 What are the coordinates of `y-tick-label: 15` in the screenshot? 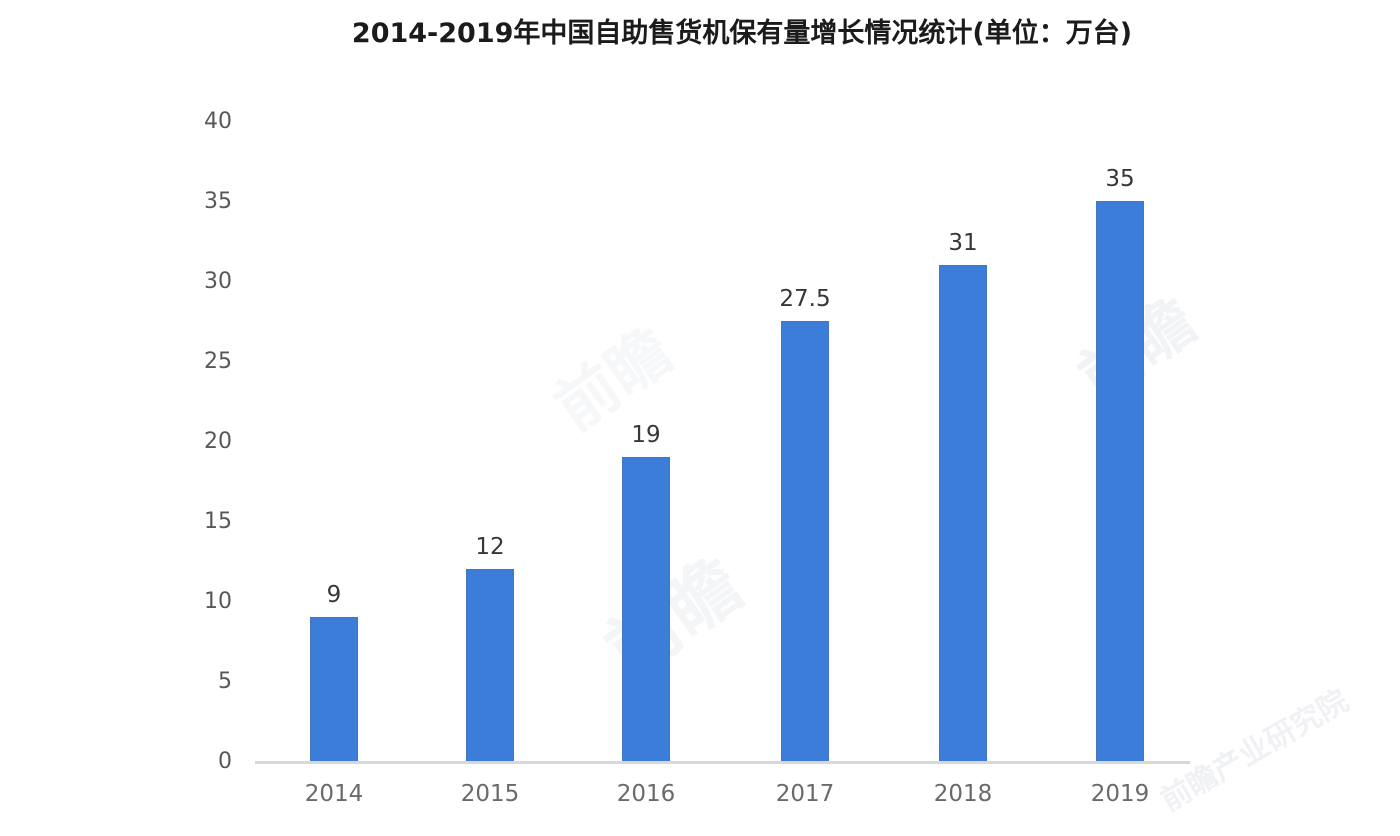 It's located at (218, 521).